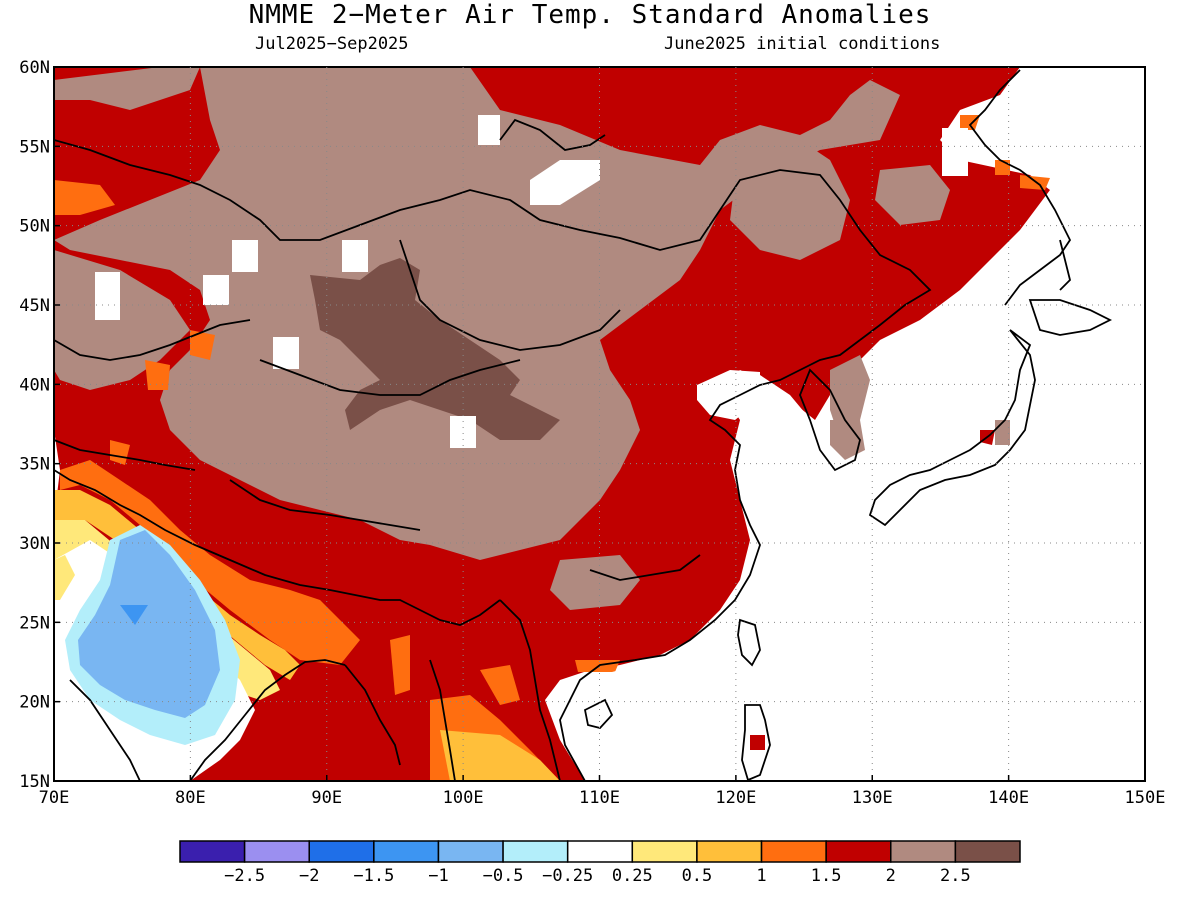 The image size is (1200, 900). What do you see at coordinates (34, 623) in the screenshot?
I see `lat-tick-label: 25N` at bounding box center [34, 623].